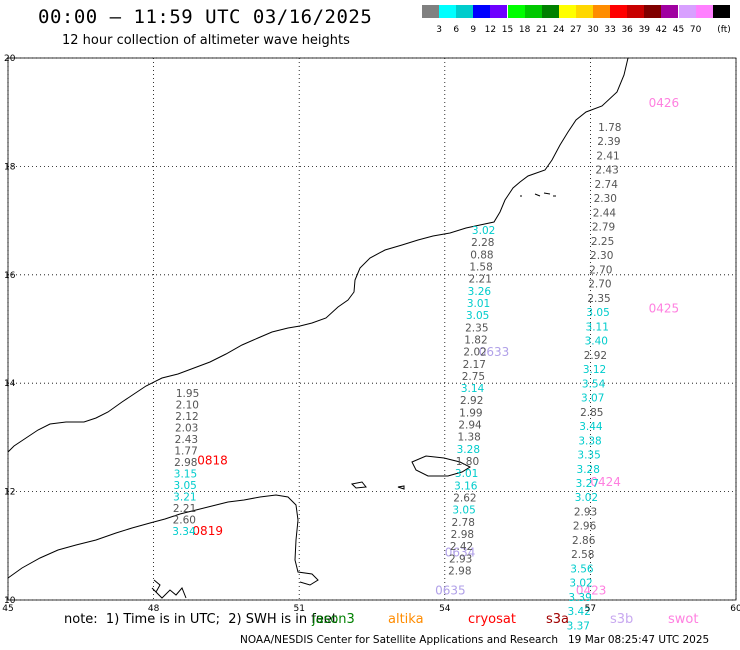  Describe the element at coordinates (10, 601) in the screenshot. I see `lat-tick-label: 10` at that location.